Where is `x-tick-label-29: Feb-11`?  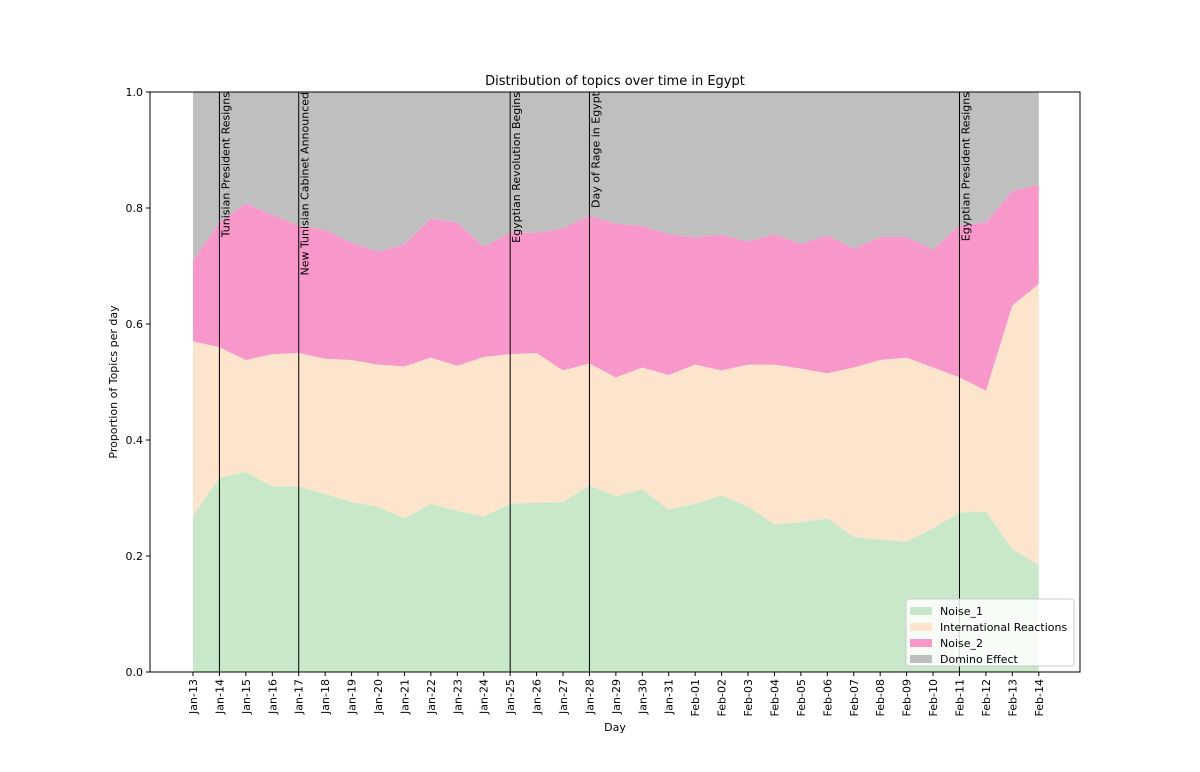
x-tick-label-29: Feb-11 is located at coordinates (959, 697).